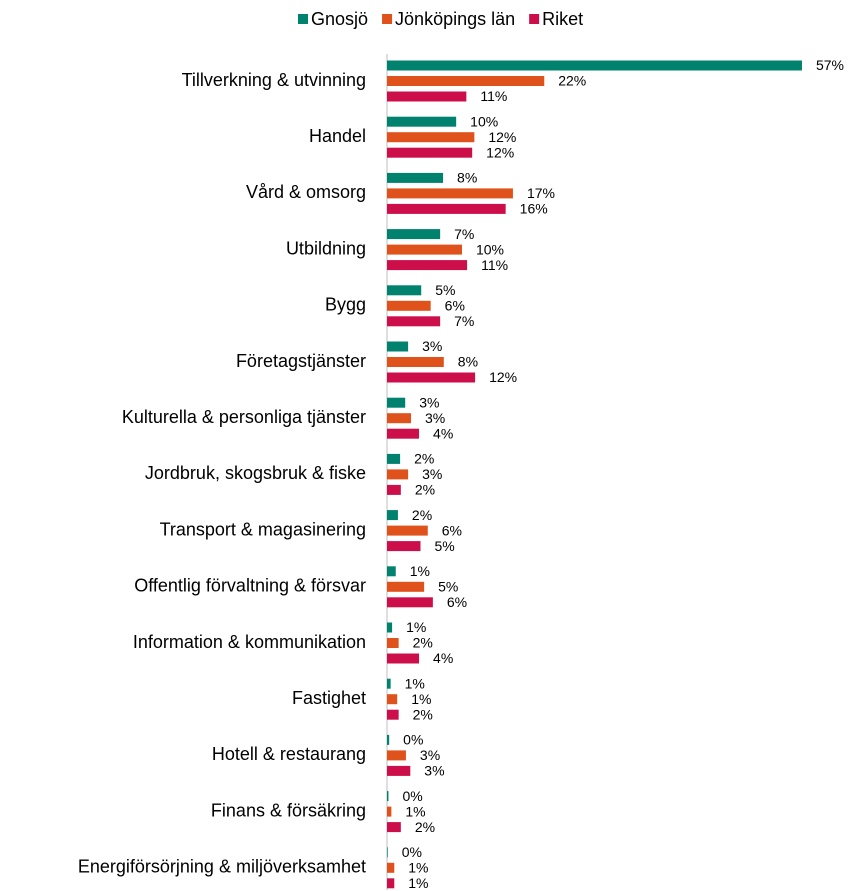  Describe the element at coordinates (326, 248) in the screenshot. I see `category-label: Utbildning` at that location.